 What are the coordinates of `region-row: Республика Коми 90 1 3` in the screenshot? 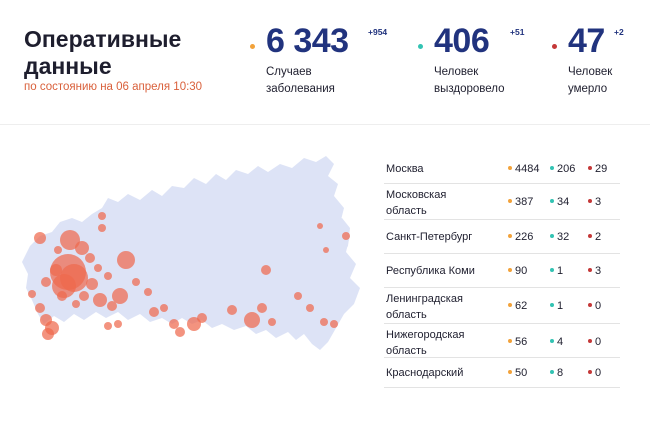 It's located at (502, 271).